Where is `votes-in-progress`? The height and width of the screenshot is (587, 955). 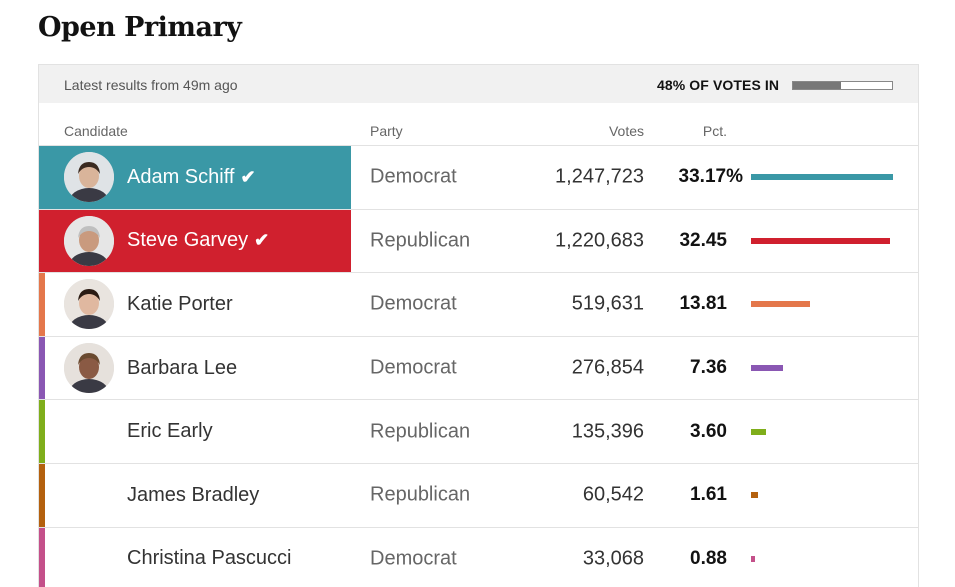 votes-in-progress is located at coordinates (842, 85).